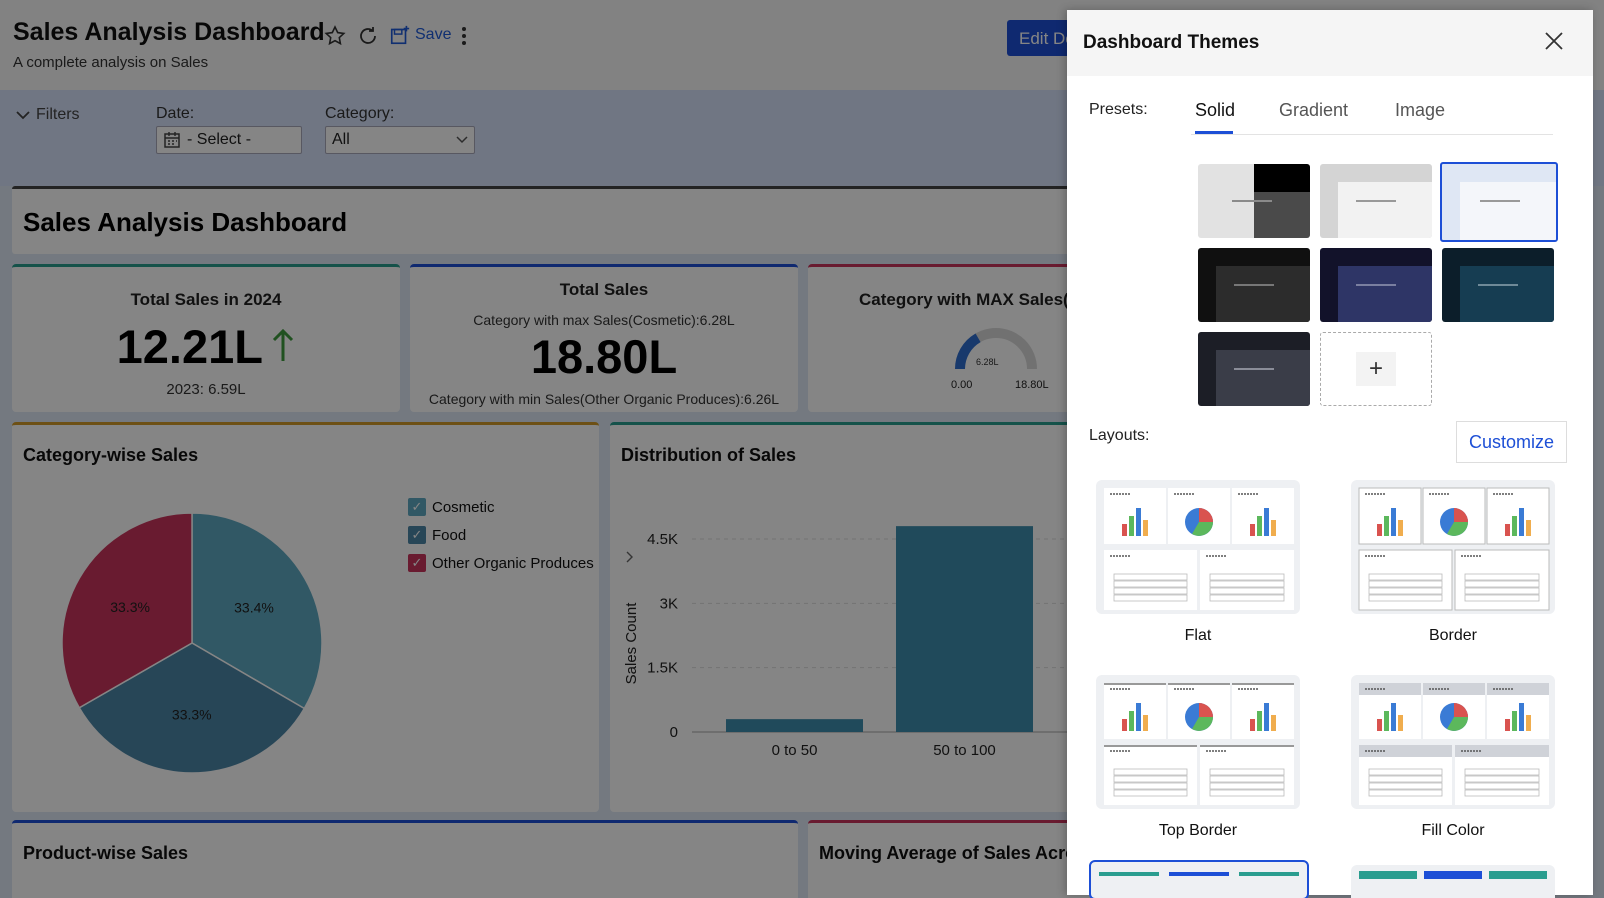 Image resolution: width=1604 pixels, height=898 pixels. What do you see at coordinates (254, 607) in the screenshot?
I see `pie-slice-label: 33.4%` at bounding box center [254, 607].